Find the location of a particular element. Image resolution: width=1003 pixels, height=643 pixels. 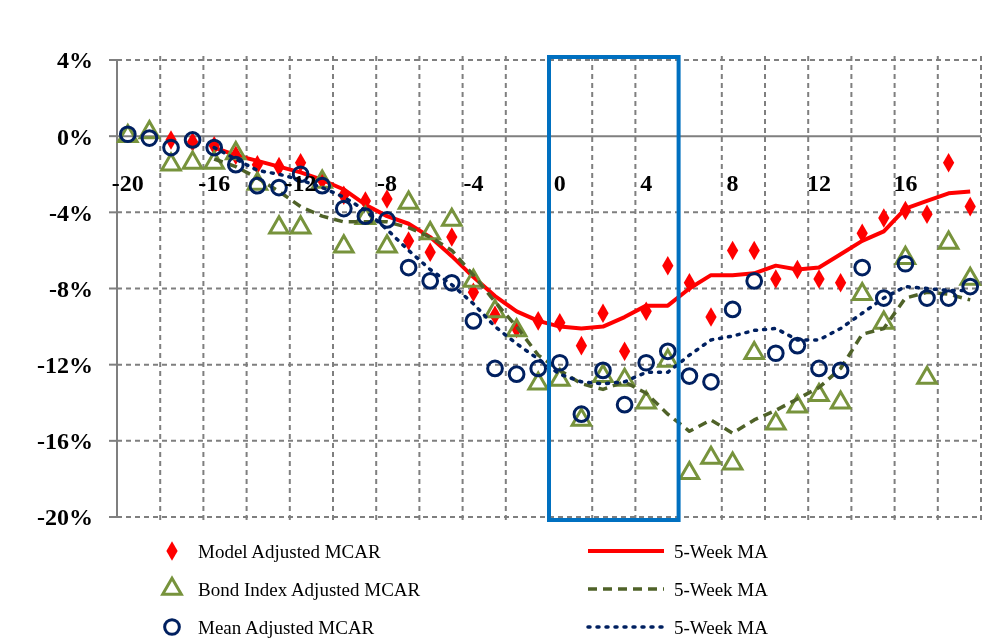

x-tick-label: -8 is located at coordinates (387, 182).